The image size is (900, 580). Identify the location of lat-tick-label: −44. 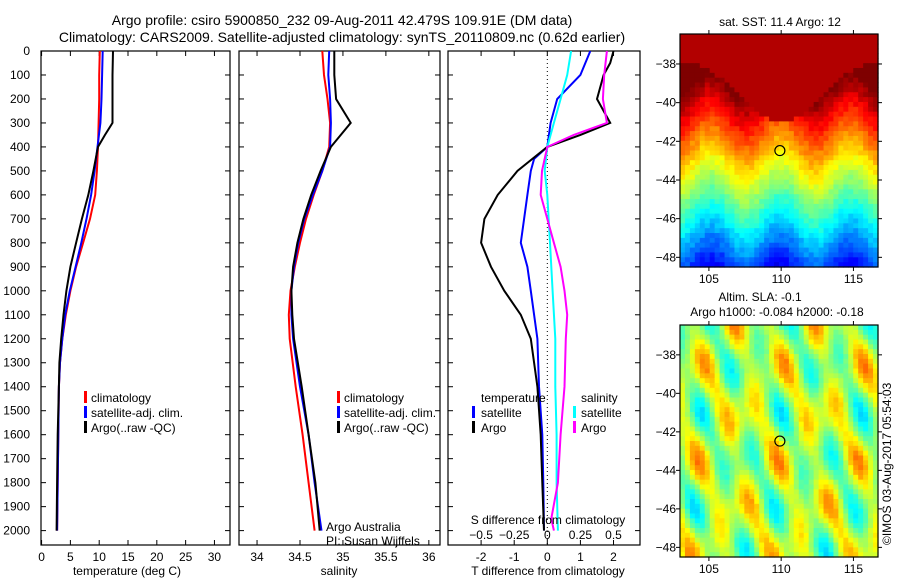
(666, 470).